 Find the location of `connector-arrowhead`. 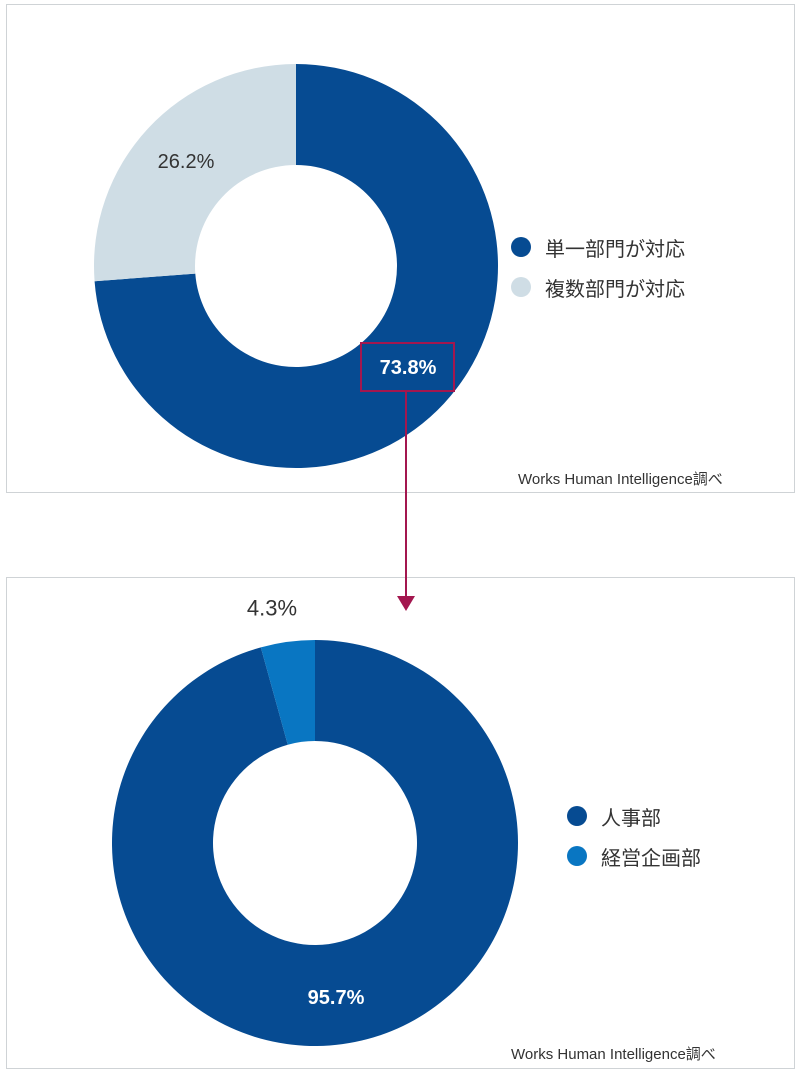

connector-arrowhead is located at coordinates (406, 603).